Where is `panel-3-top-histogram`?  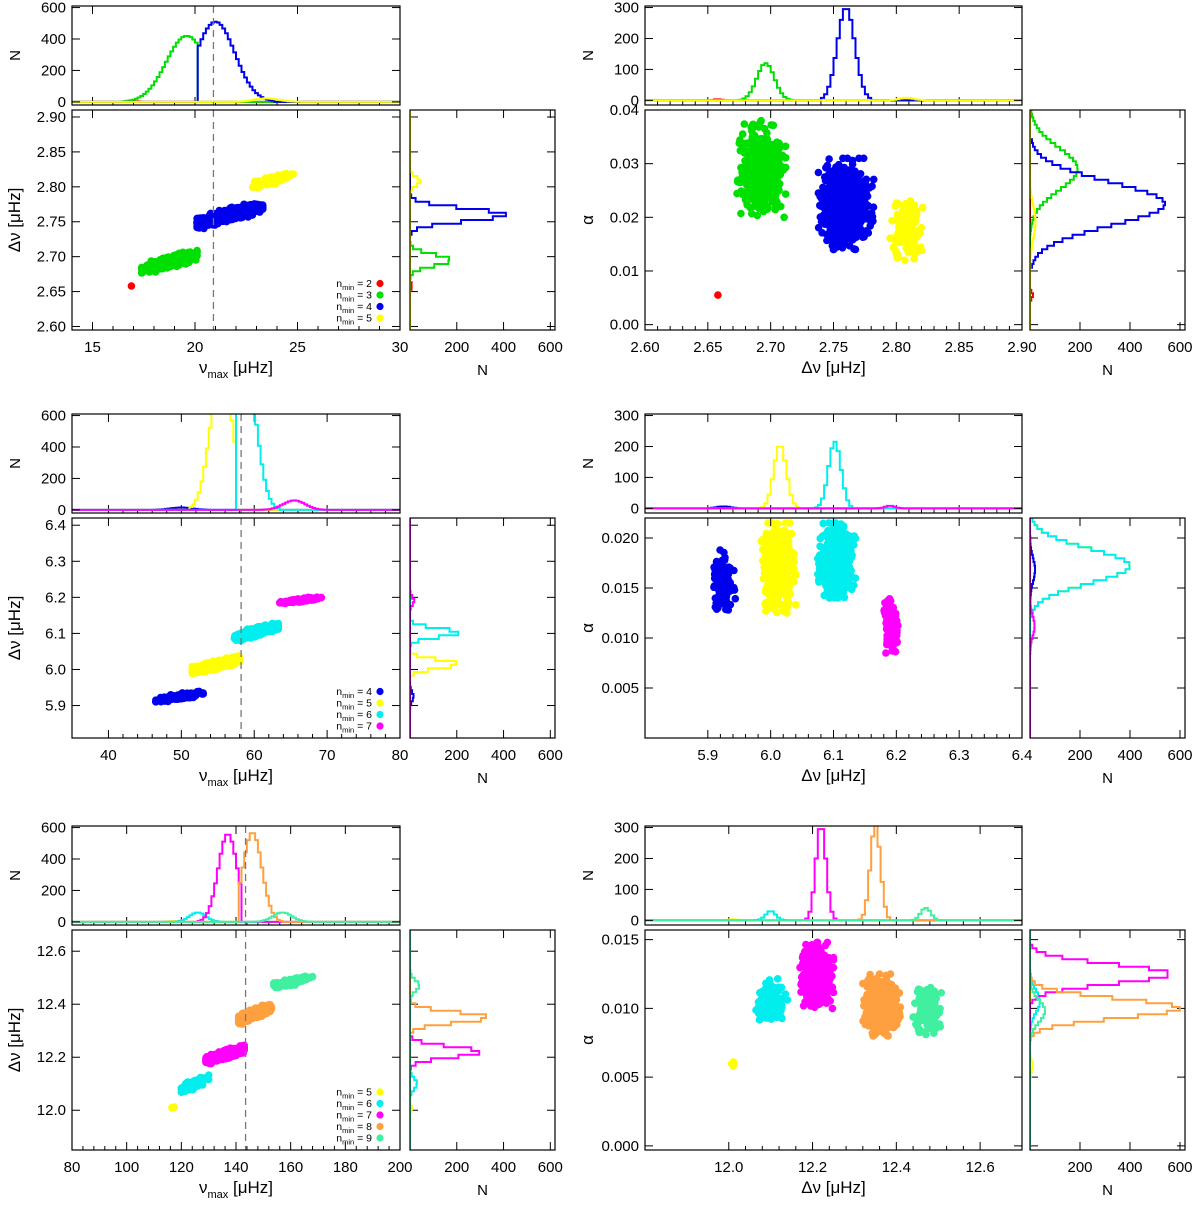 panel-3-top-histogram is located at coordinates (236, 462).